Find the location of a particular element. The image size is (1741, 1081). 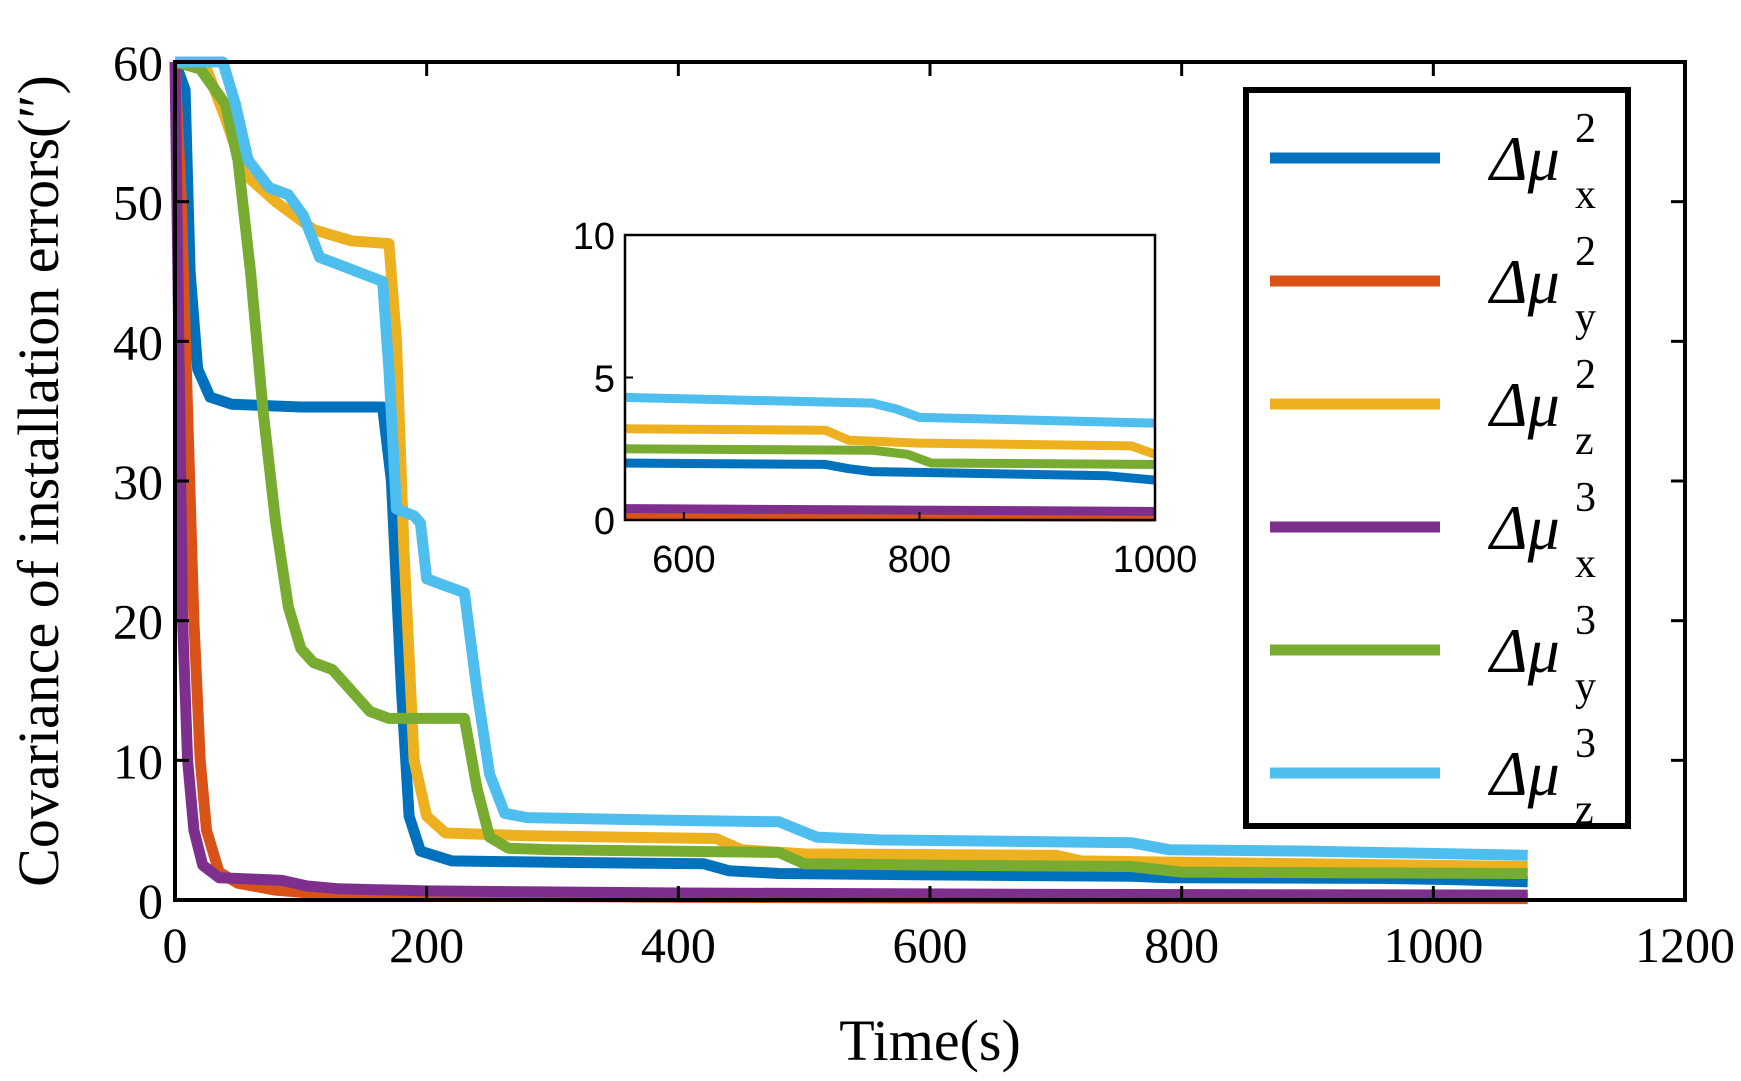

y-tick-label: 60 is located at coordinates (138, 63).